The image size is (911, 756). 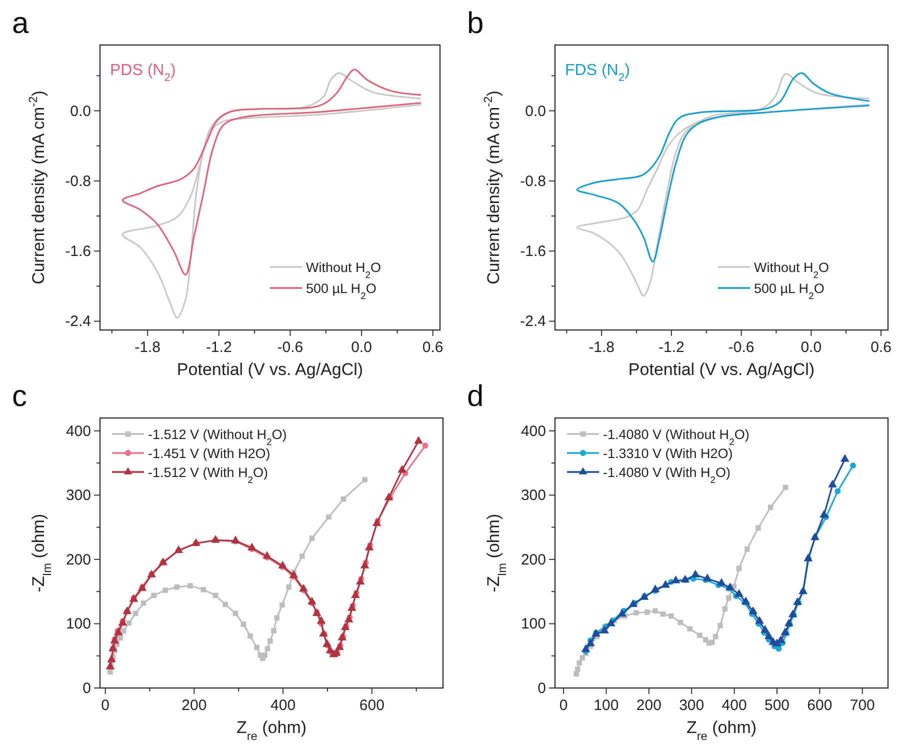 What do you see at coordinates (533, 495) in the screenshot?
I see `y-tick-label: 300` at bounding box center [533, 495].